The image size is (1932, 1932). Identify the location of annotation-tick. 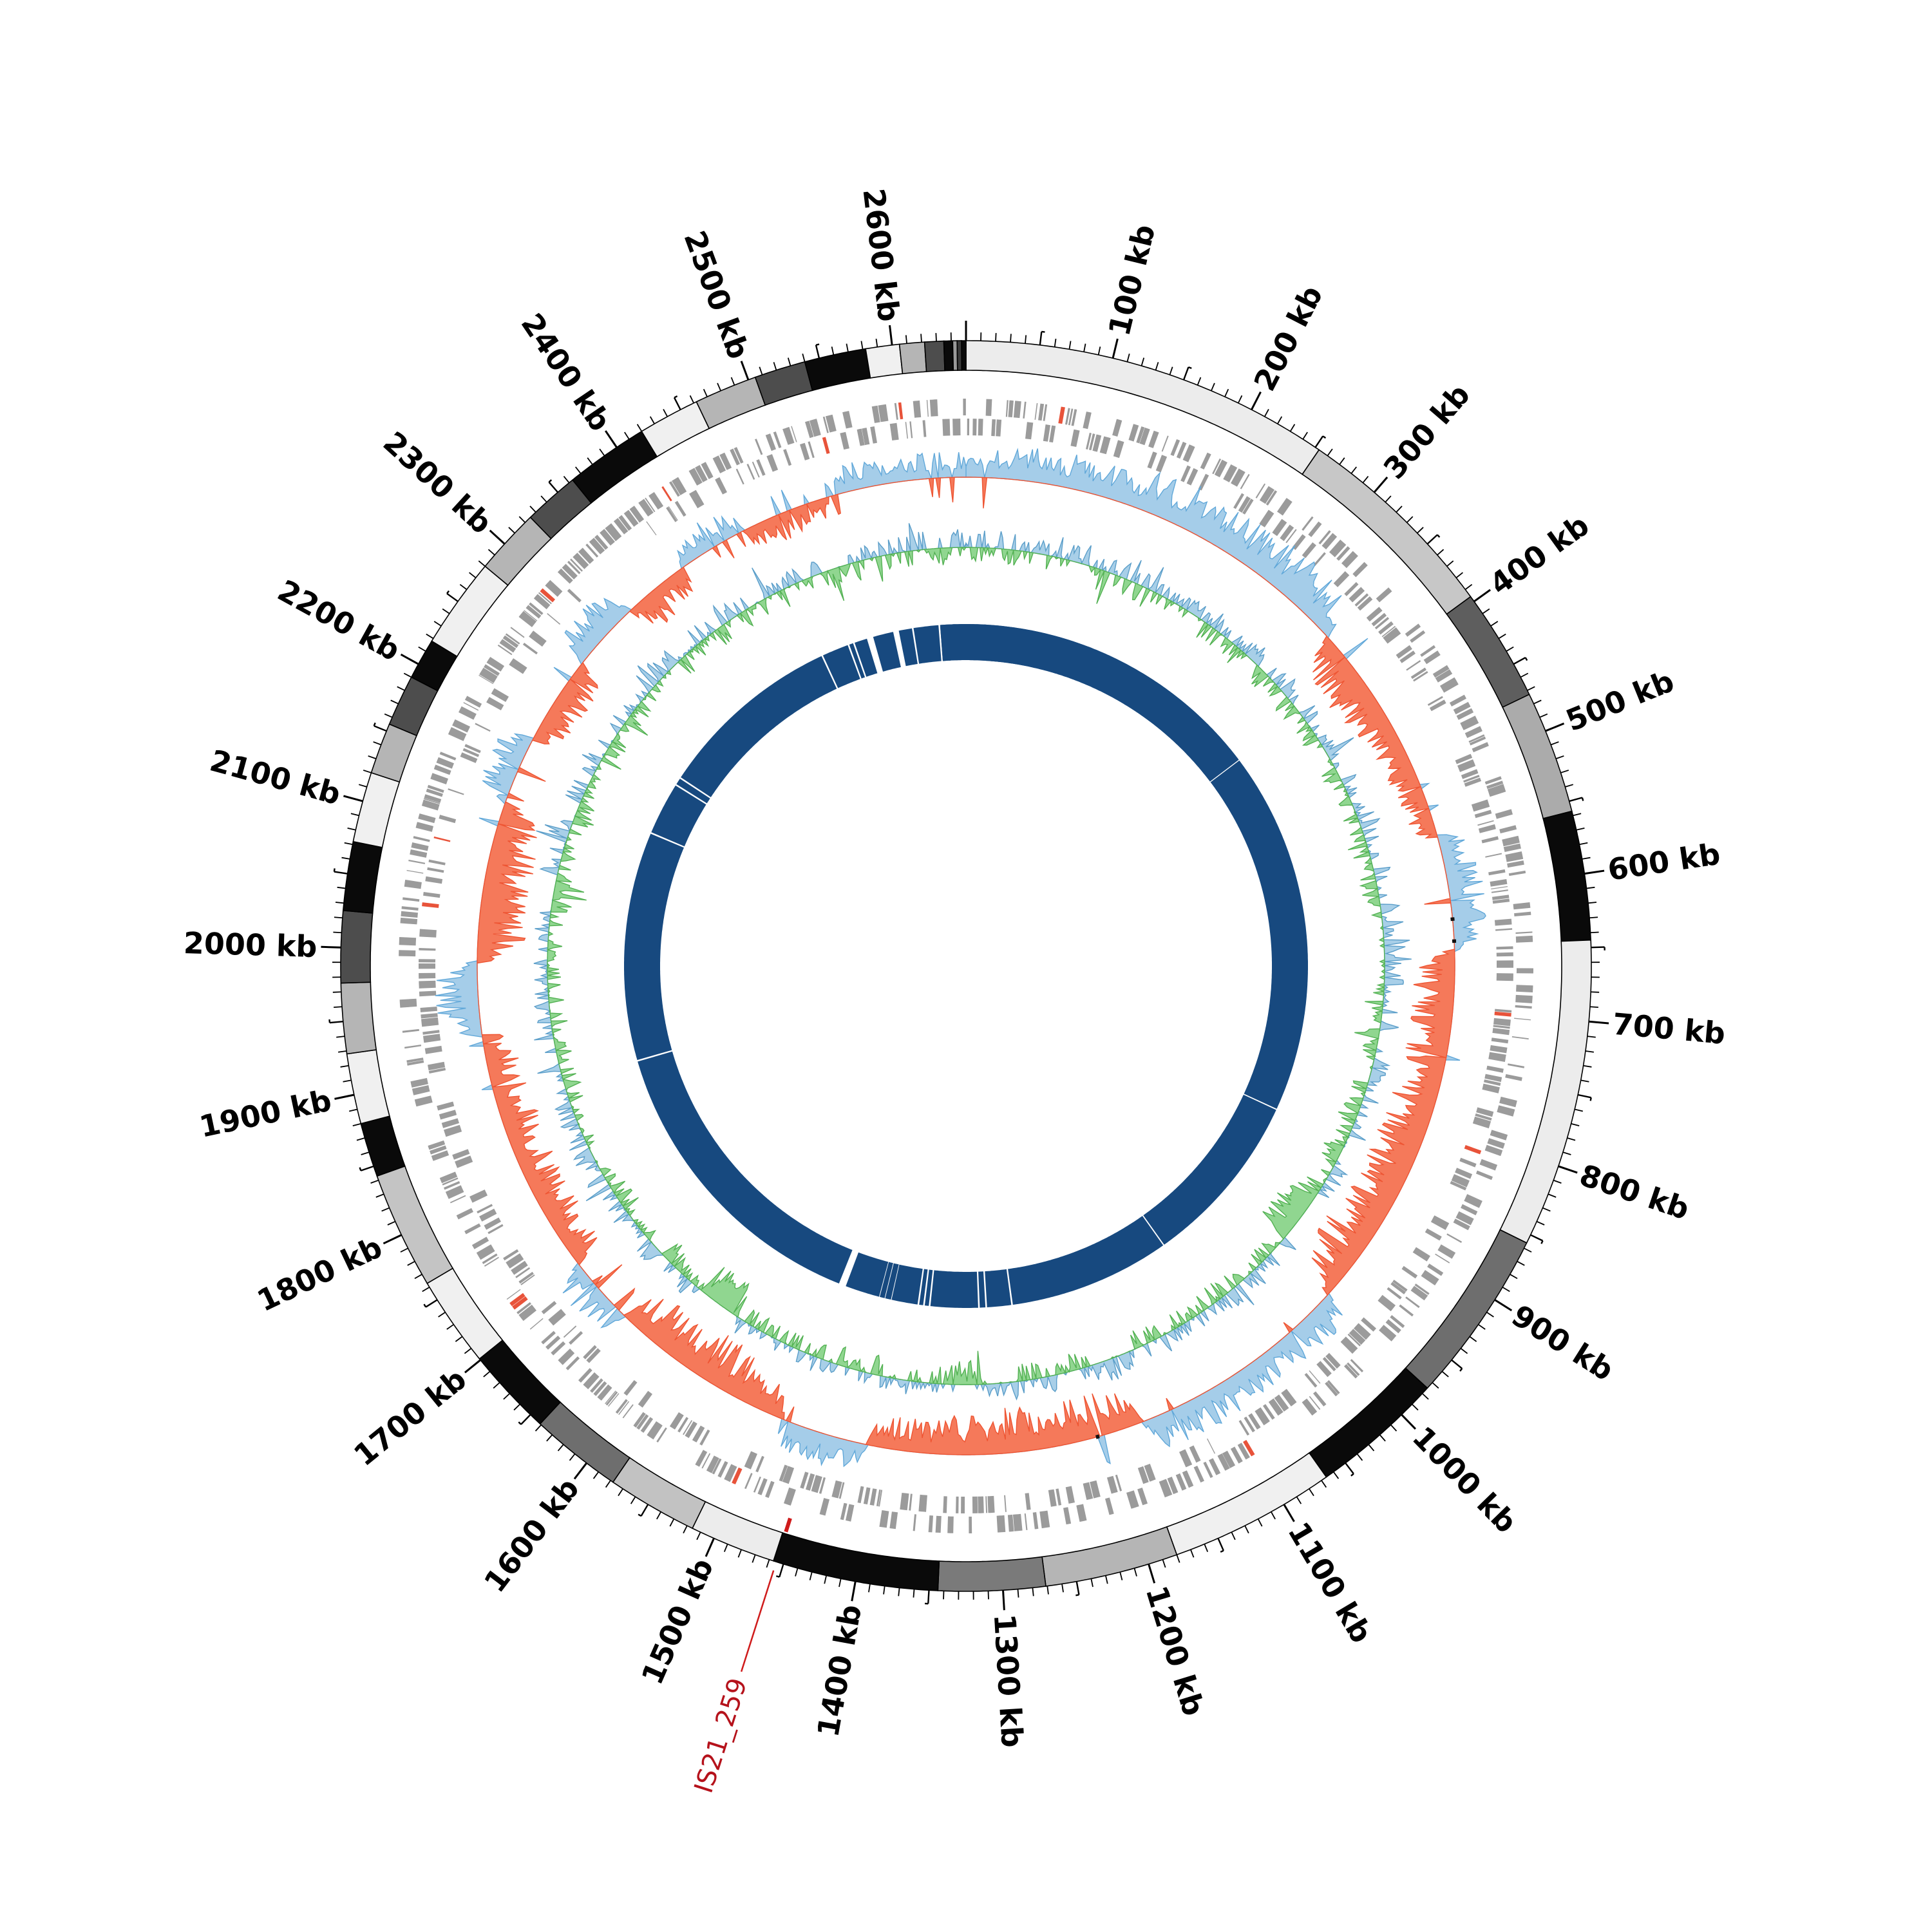
(788, 1525).